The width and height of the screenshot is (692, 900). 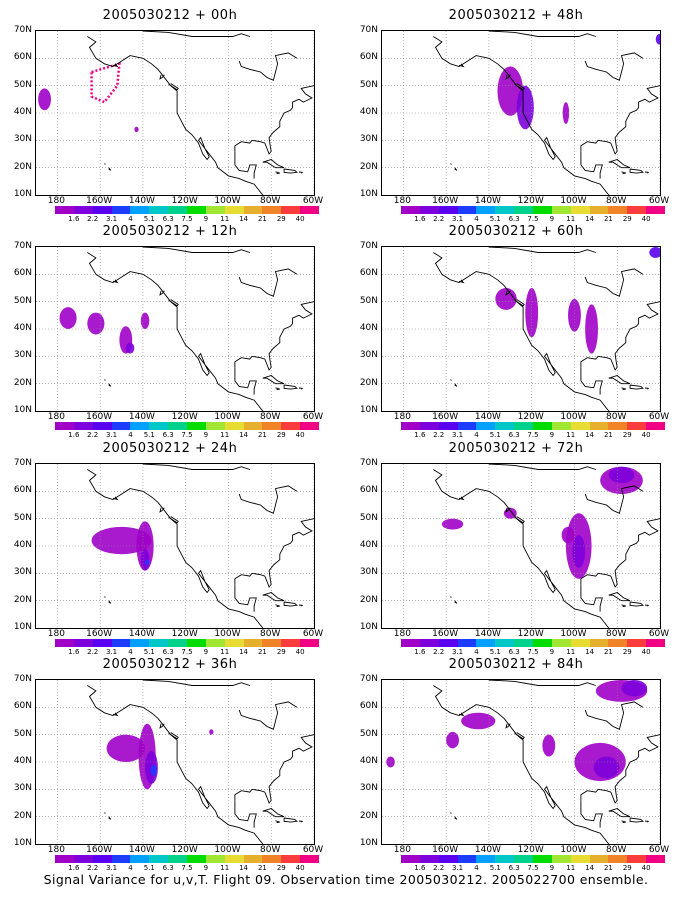 What do you see at coordinates (262, 219) in the screenshot?
I see `colorbar-label: 21` at bounding box center [262, 219].